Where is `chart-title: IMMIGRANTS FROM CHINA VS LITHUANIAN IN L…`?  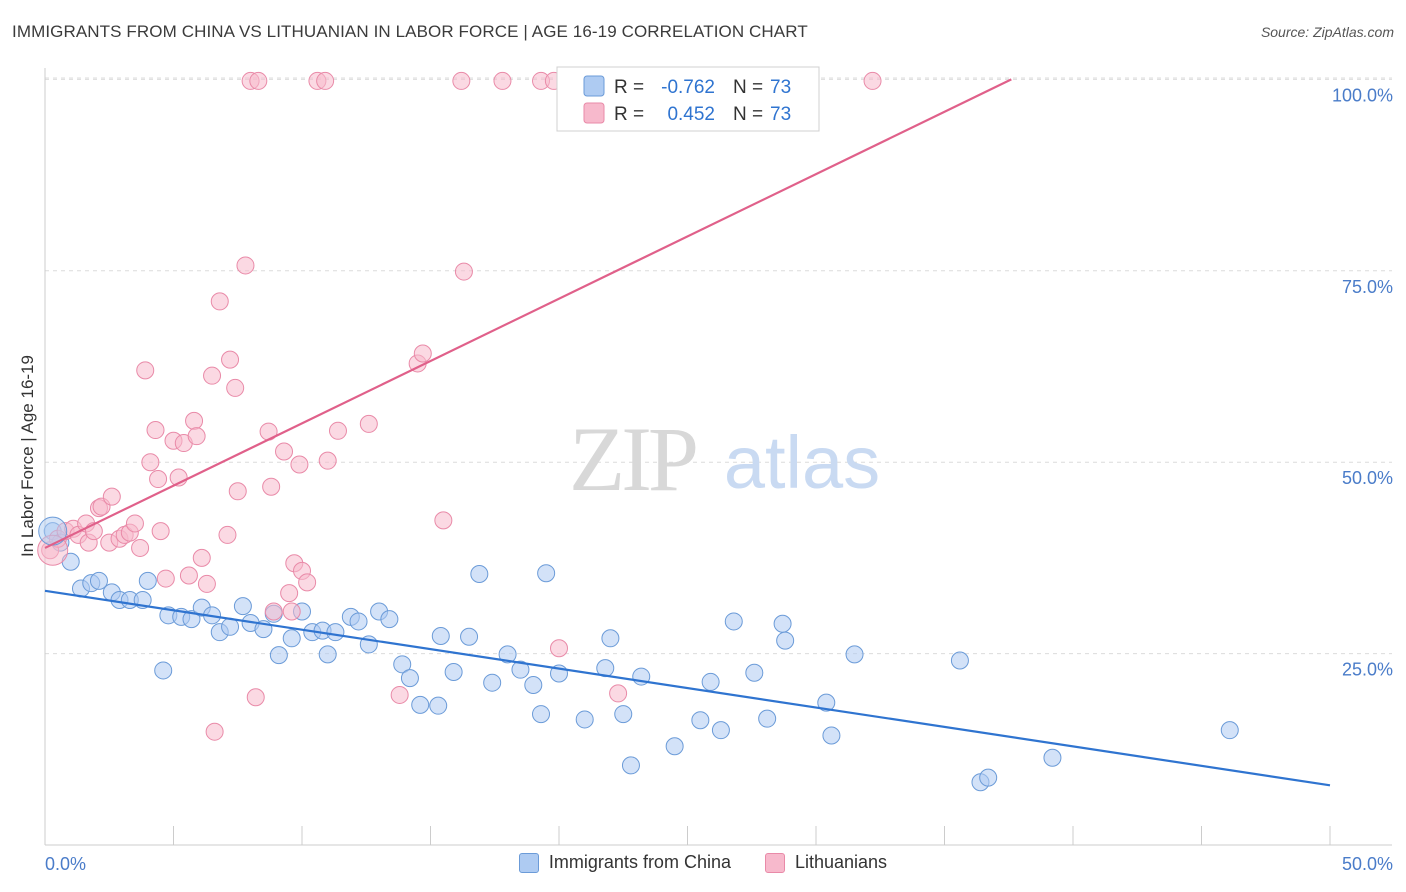
chart-title: IMMIGRANTS FROM CHINA VS LITHUANIAN IN L… is located at coordinates (410, 31).